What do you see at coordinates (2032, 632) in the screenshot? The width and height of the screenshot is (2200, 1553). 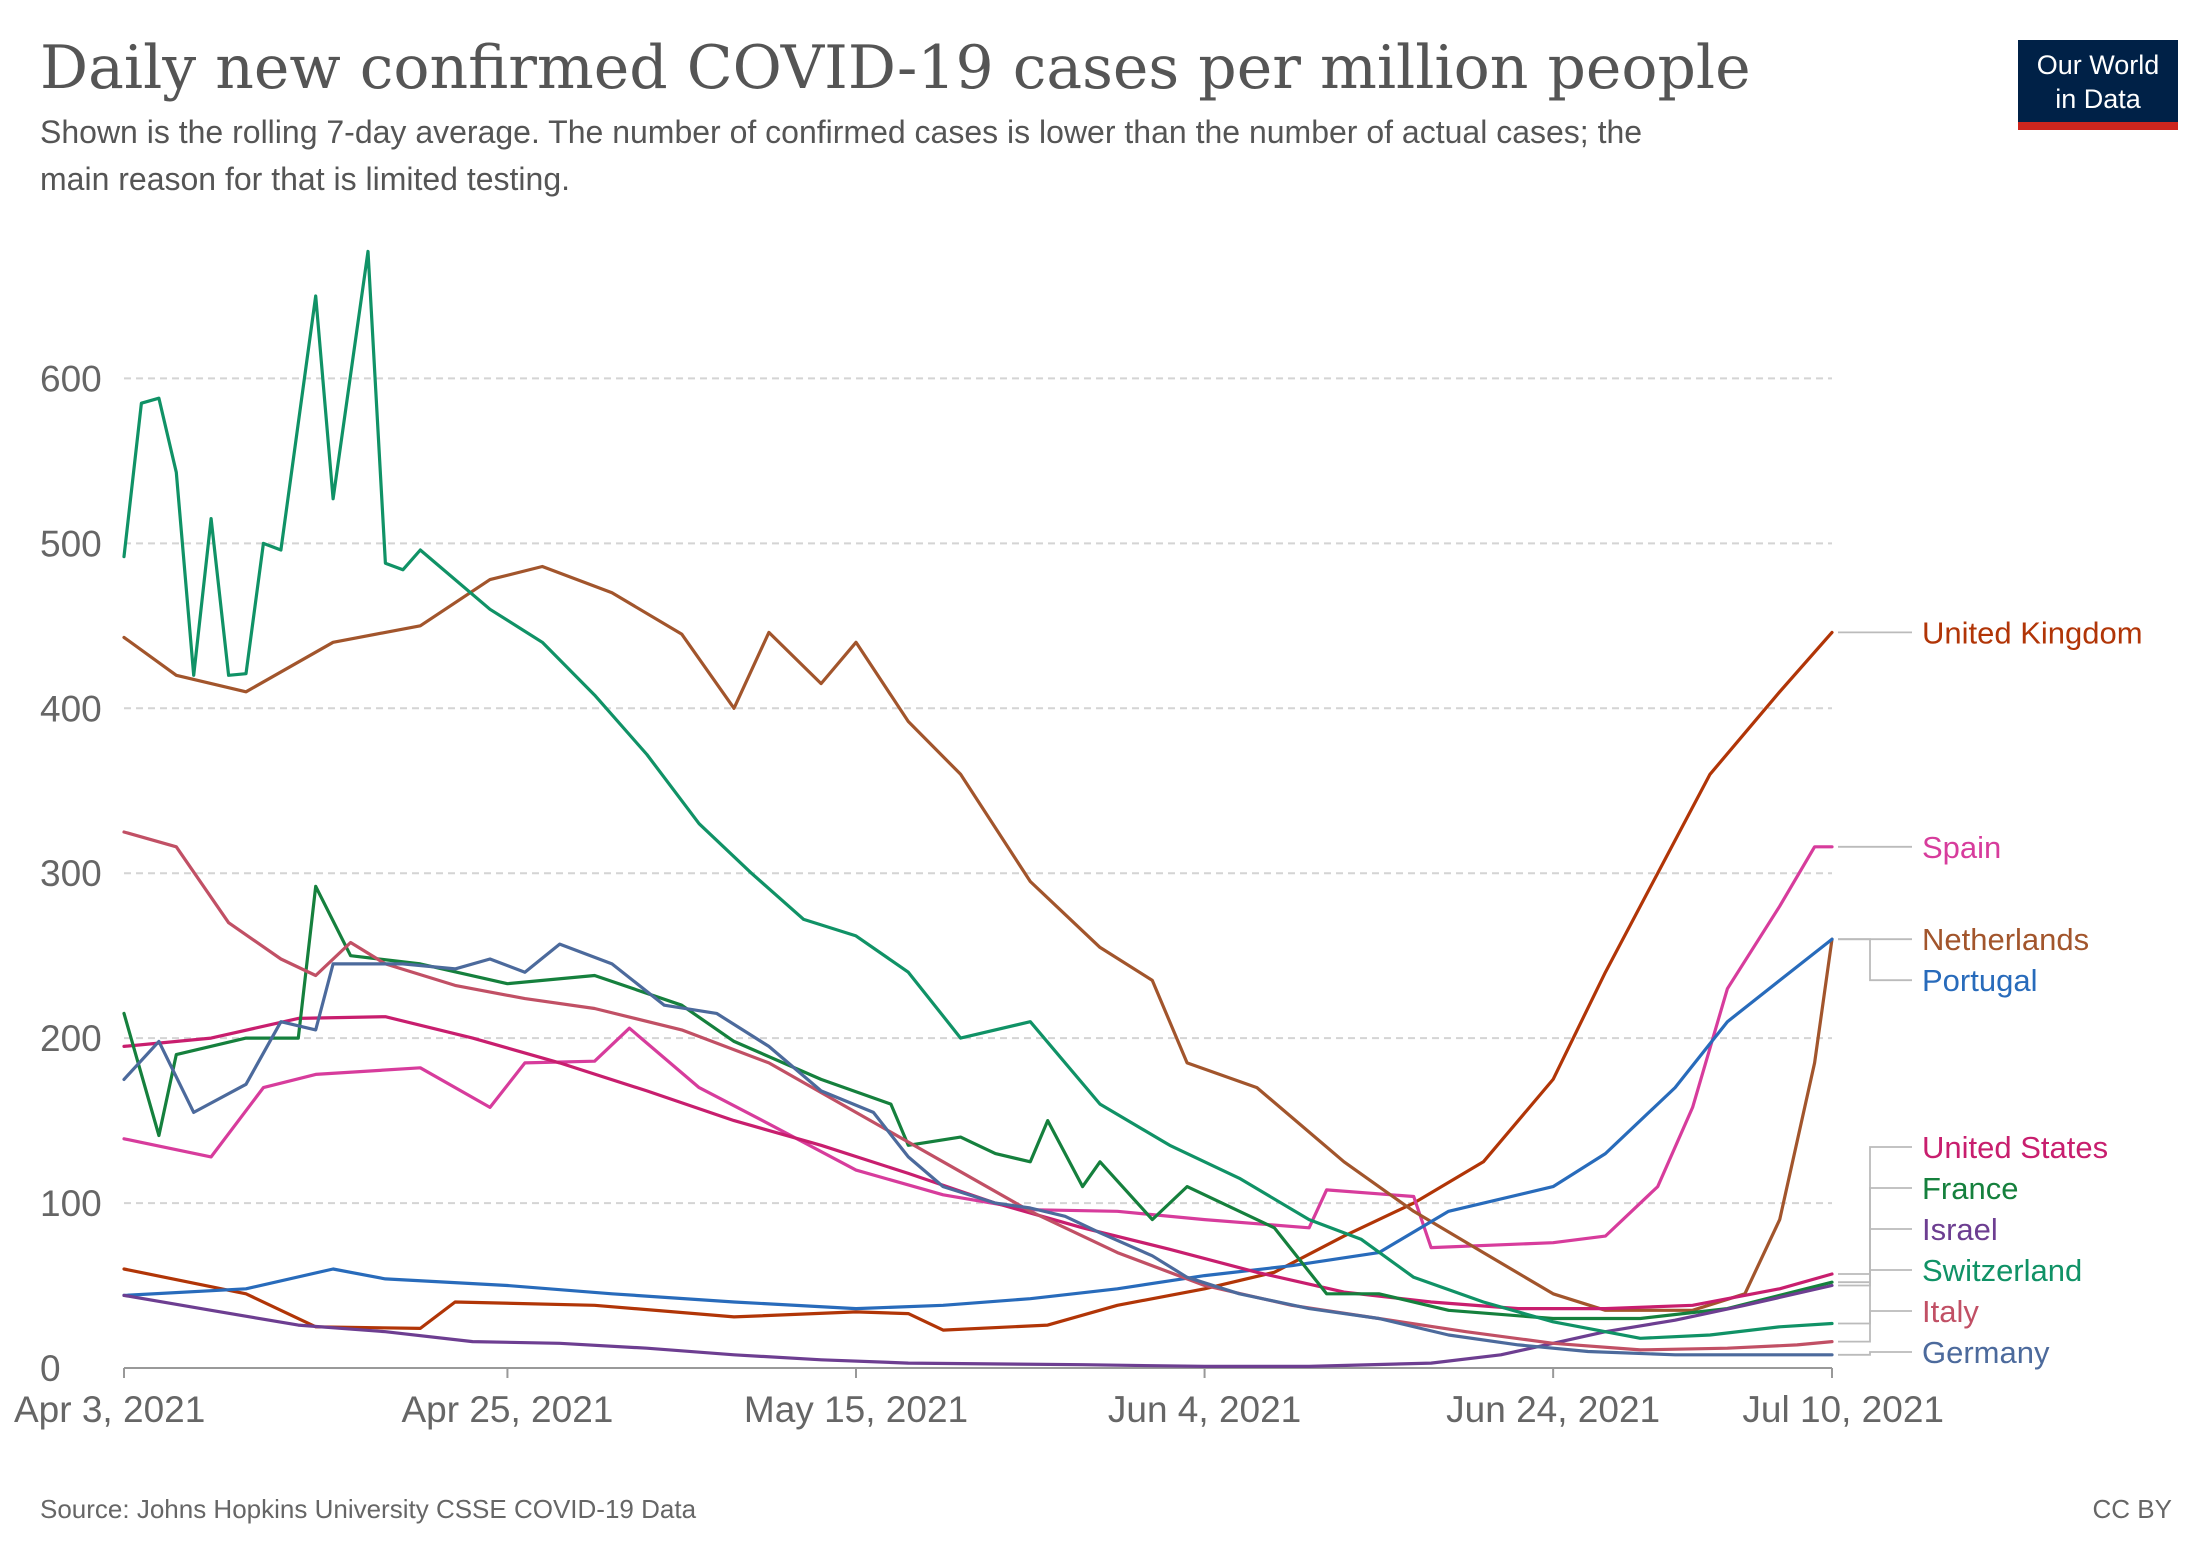 I see `legend-label-united-kingdom: United Kingdom` at bounding box center [2032, 632].